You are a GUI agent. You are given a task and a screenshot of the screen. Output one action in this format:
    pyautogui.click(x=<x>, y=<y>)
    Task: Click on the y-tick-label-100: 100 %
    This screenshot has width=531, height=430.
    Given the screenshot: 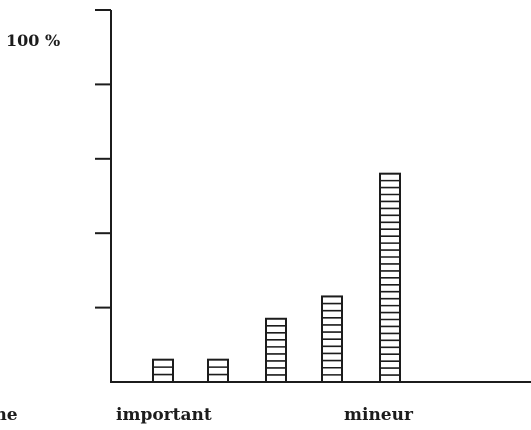 What is the action you would take?
    pyautogui.click(x=33, y=40)
    